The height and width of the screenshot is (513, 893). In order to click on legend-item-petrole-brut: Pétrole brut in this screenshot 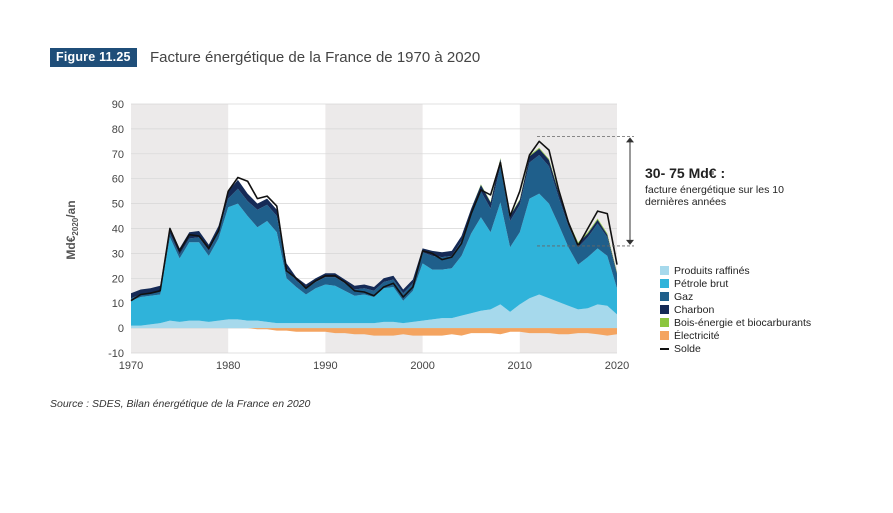, I will do `click(735, 283)`.